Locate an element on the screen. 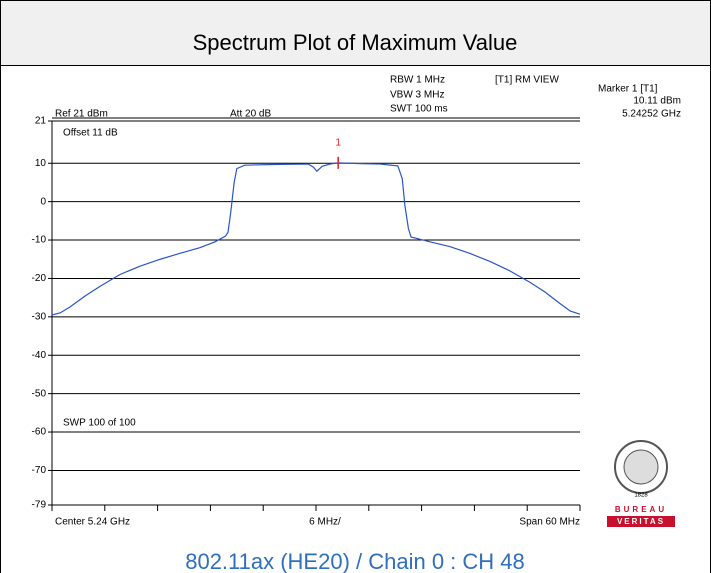 This screenshot has height=573, width=711. logo-bottom-box is located at coordinates (641, 521).